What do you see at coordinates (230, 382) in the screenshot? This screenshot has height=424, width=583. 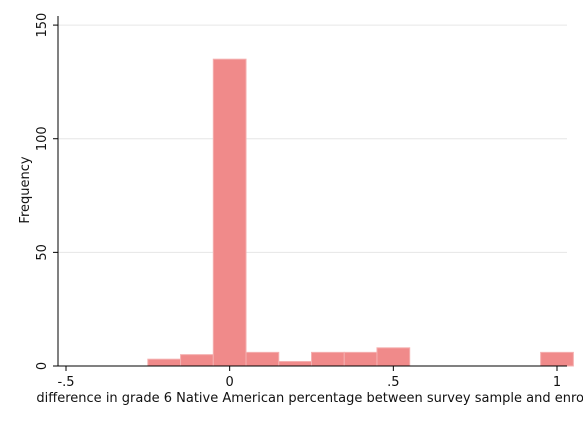 I see `x-tick-label: 0` at bounding box center [230, 382].